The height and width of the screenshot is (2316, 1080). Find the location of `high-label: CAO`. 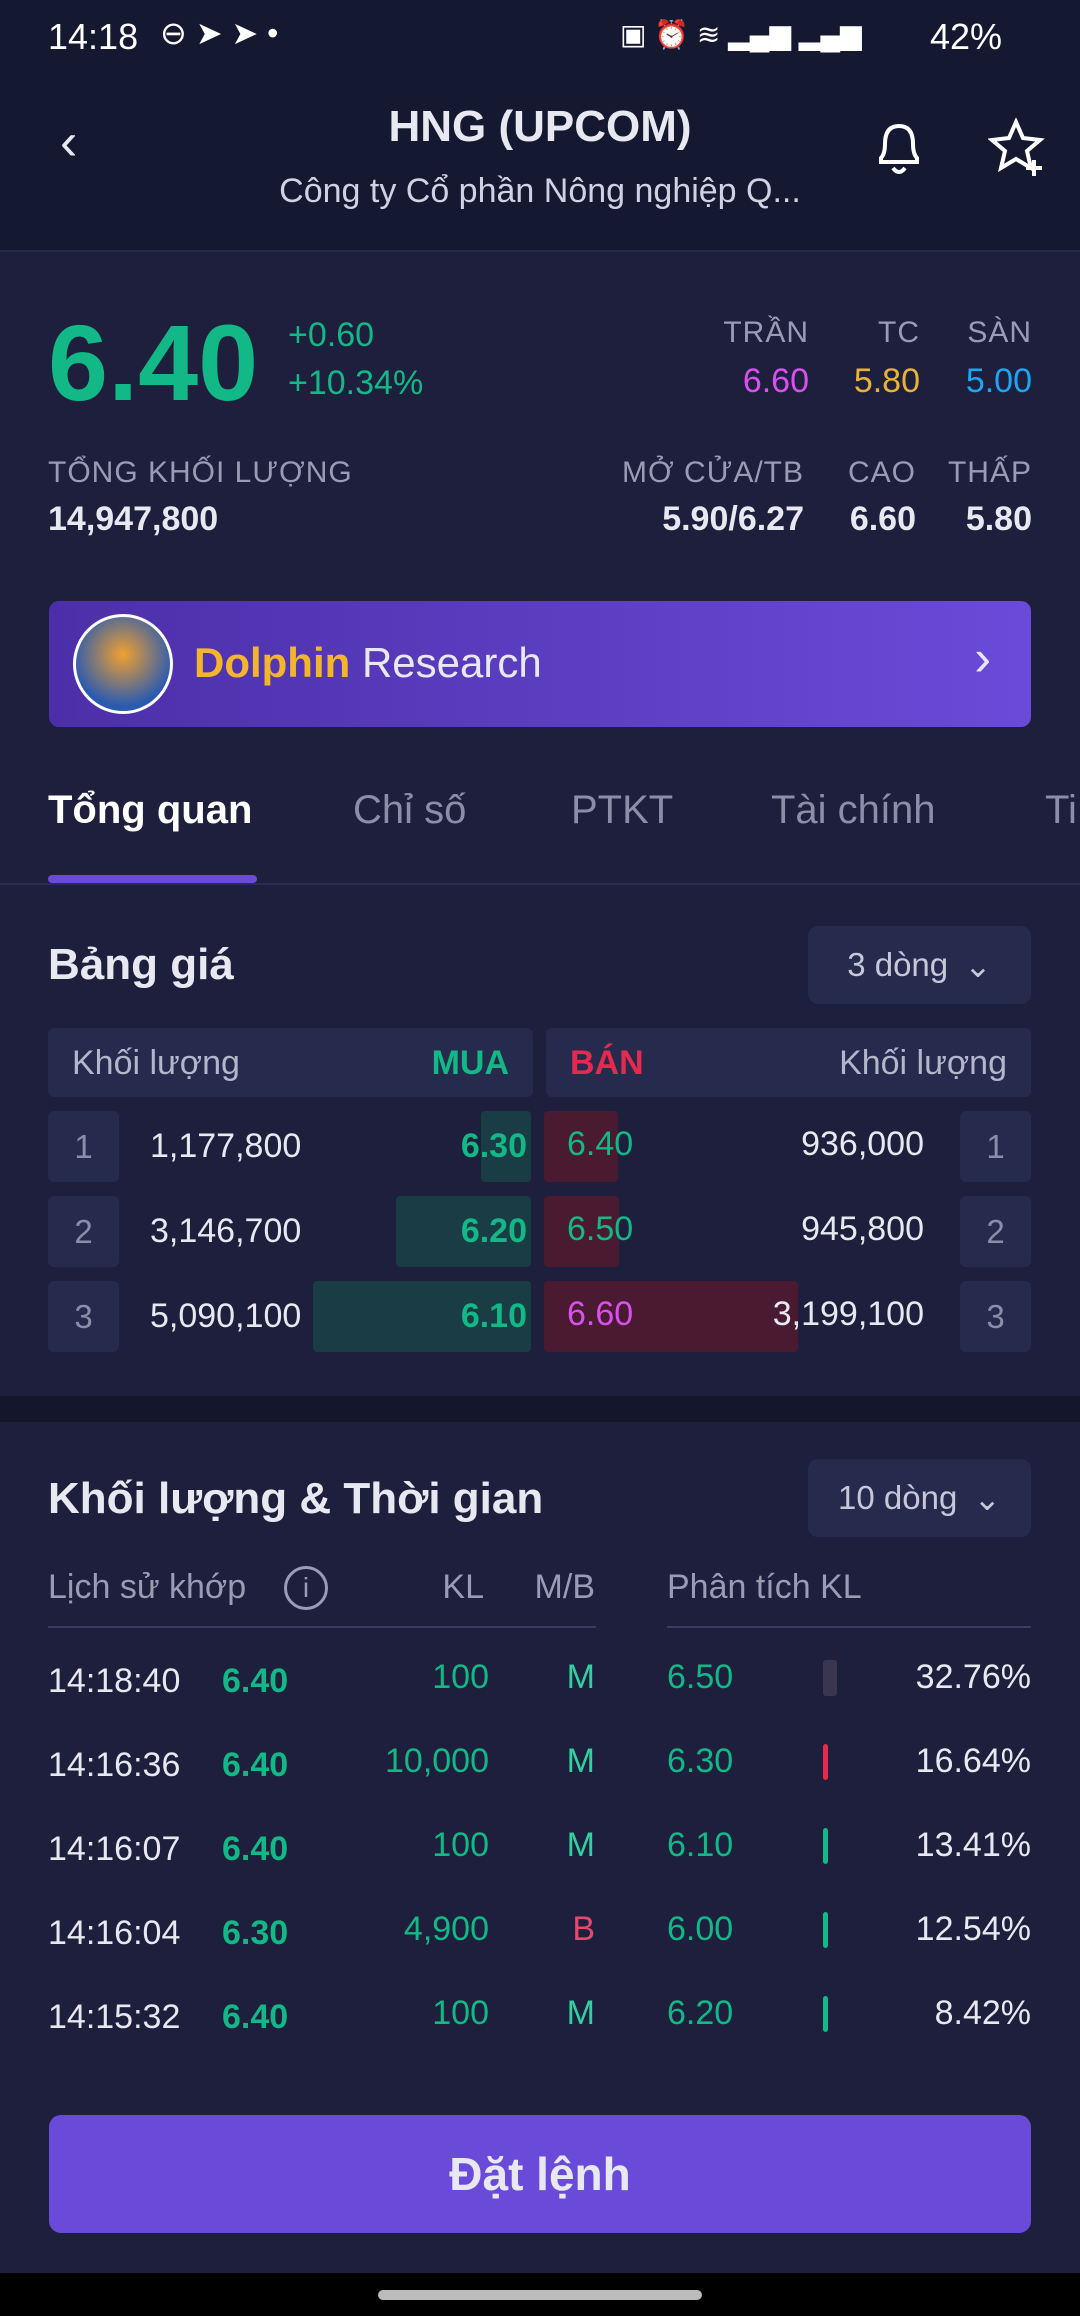

high-label: CAO is located at coordinates (881, 472).